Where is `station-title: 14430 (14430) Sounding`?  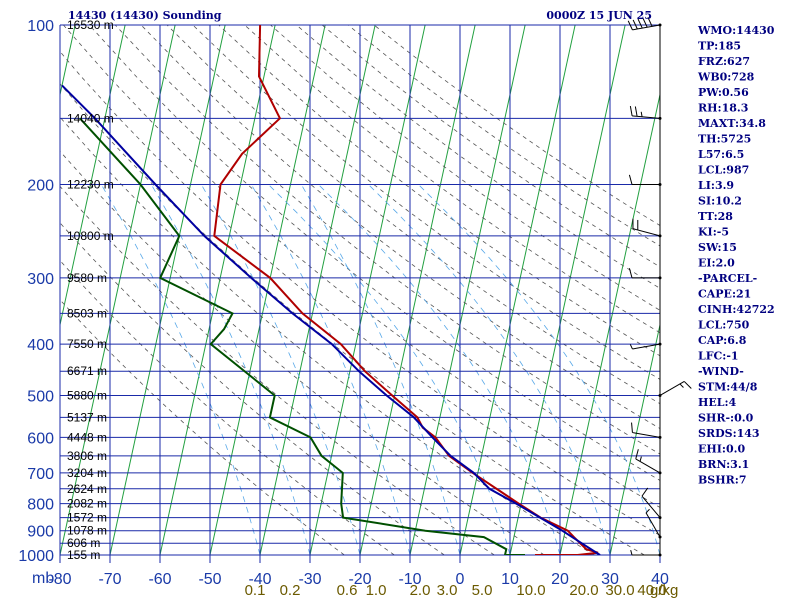
station-title: 14430 (14430) Sounding is located at coordinates (145, 15).